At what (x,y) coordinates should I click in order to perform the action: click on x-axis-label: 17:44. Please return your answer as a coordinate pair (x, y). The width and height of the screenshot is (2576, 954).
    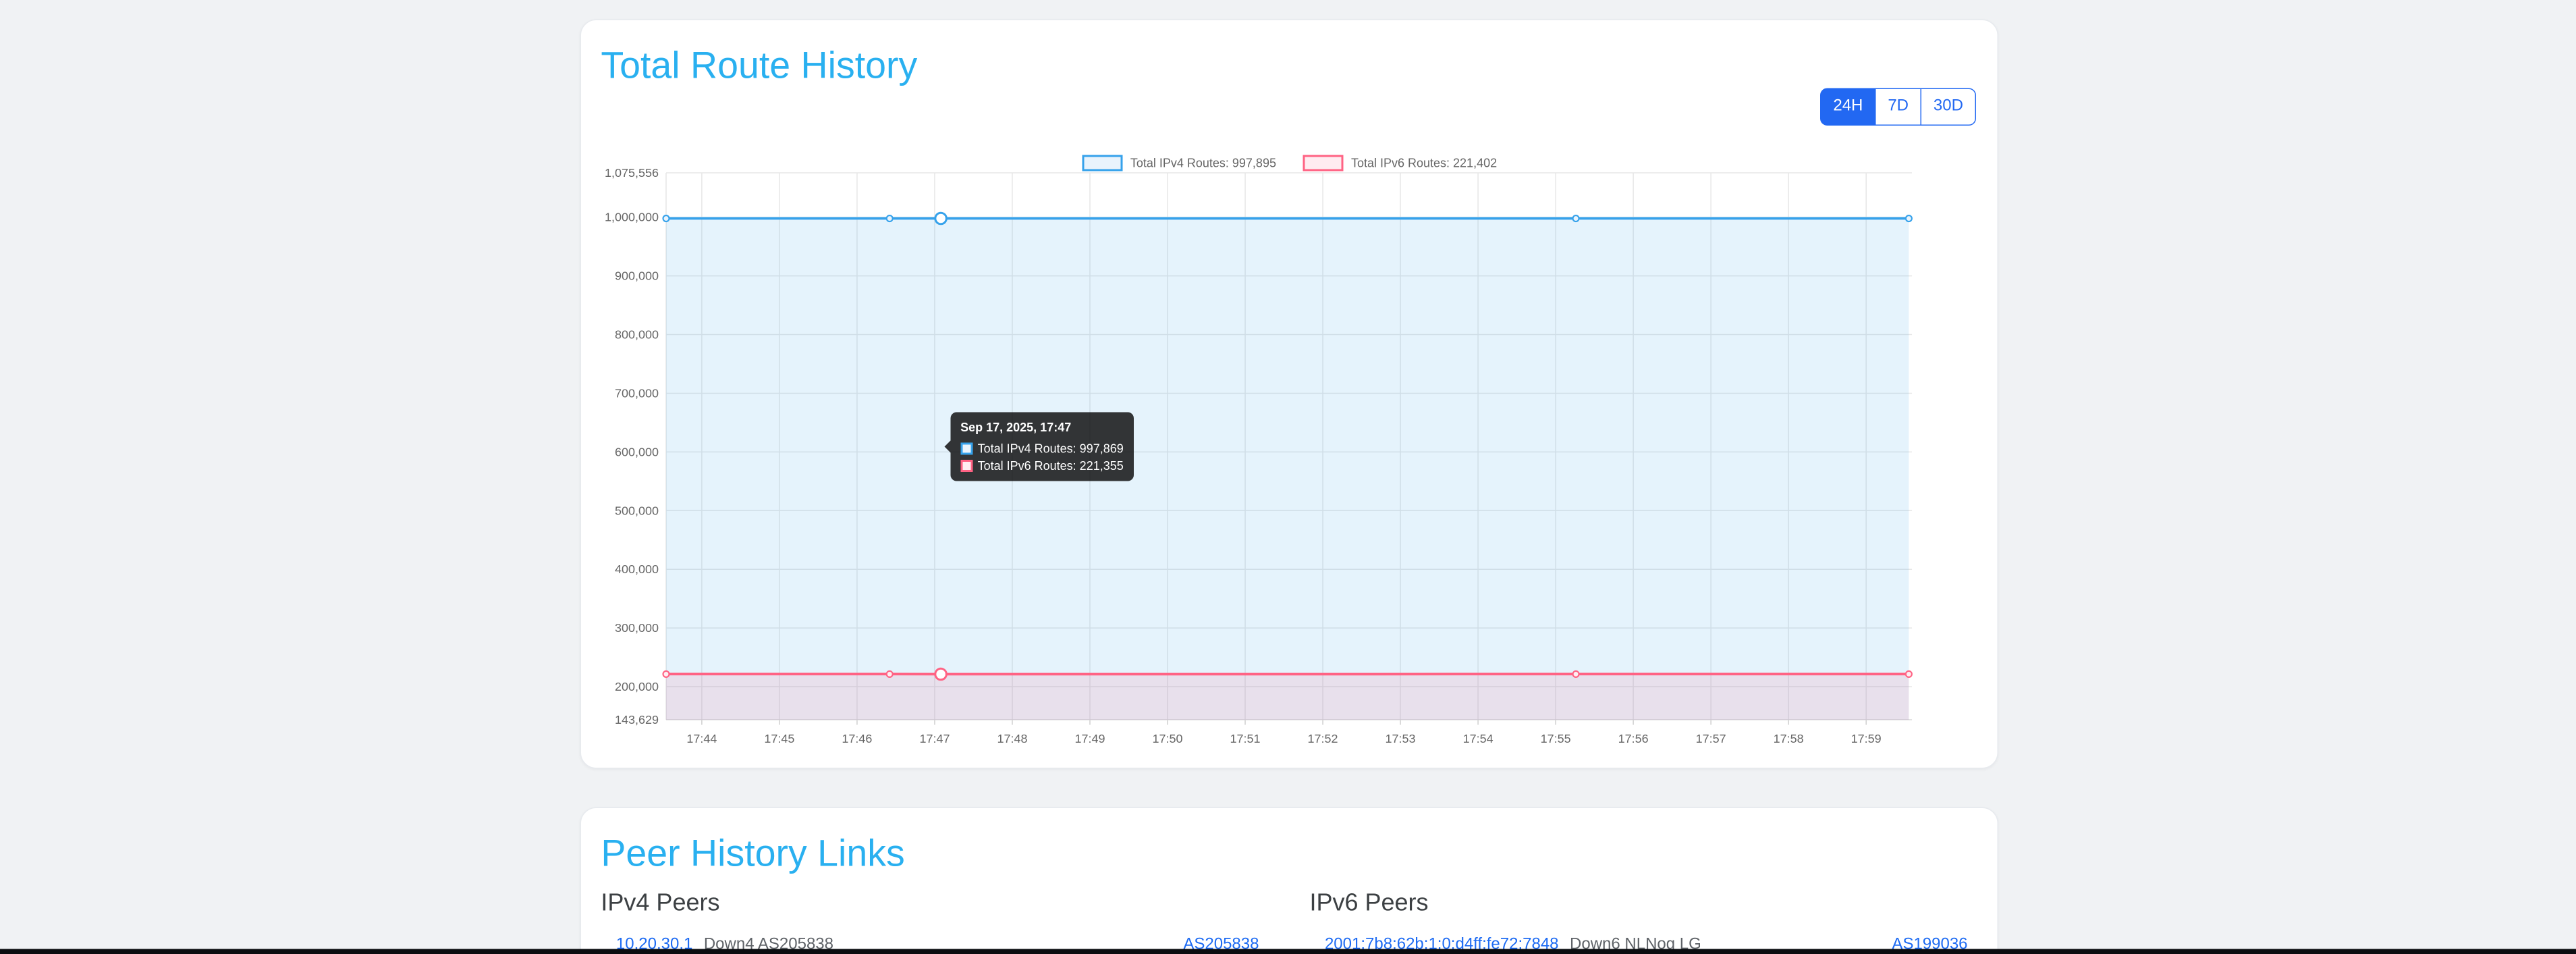
    Looking at the image, I should click on (702, 739).